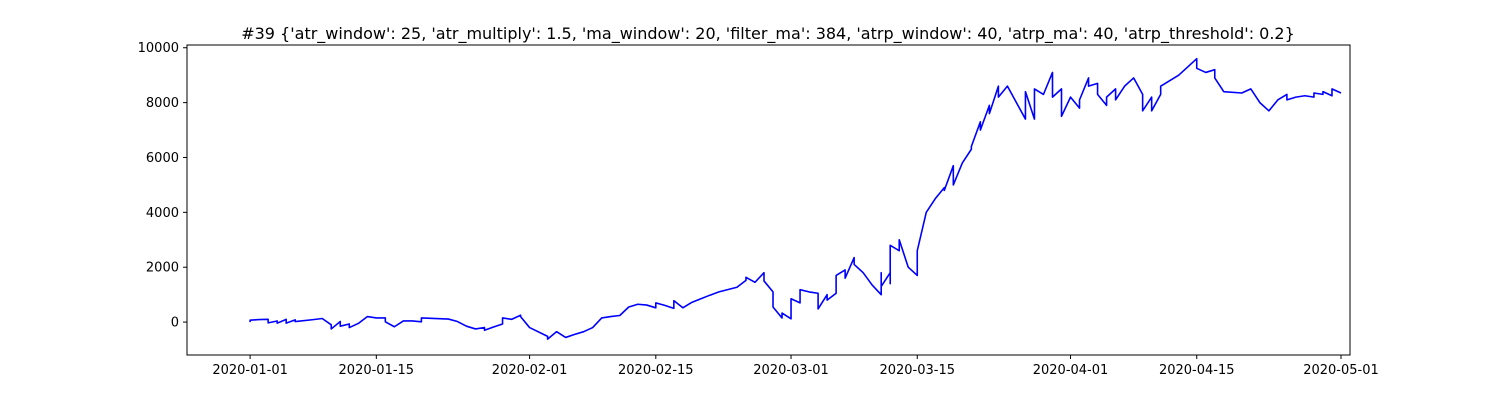 This screenshot has height=400, width=1500. What do you see at coordinates (158, 48) in the screenshot?
I see `y-tick-label: 10000` at bounding box center [158, 48].